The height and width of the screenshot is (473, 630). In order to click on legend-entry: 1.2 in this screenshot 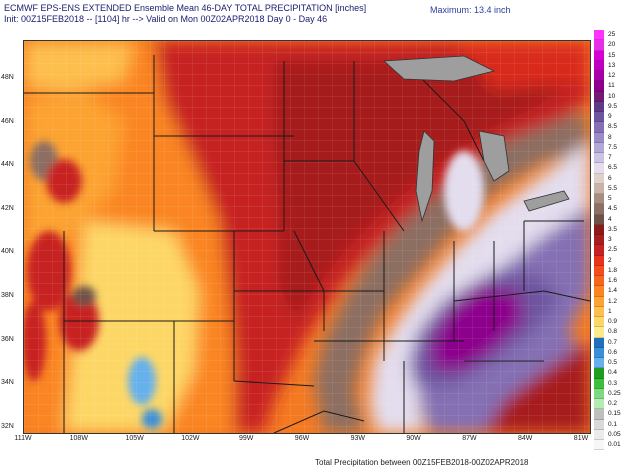, I will do `click(611, 301)`.